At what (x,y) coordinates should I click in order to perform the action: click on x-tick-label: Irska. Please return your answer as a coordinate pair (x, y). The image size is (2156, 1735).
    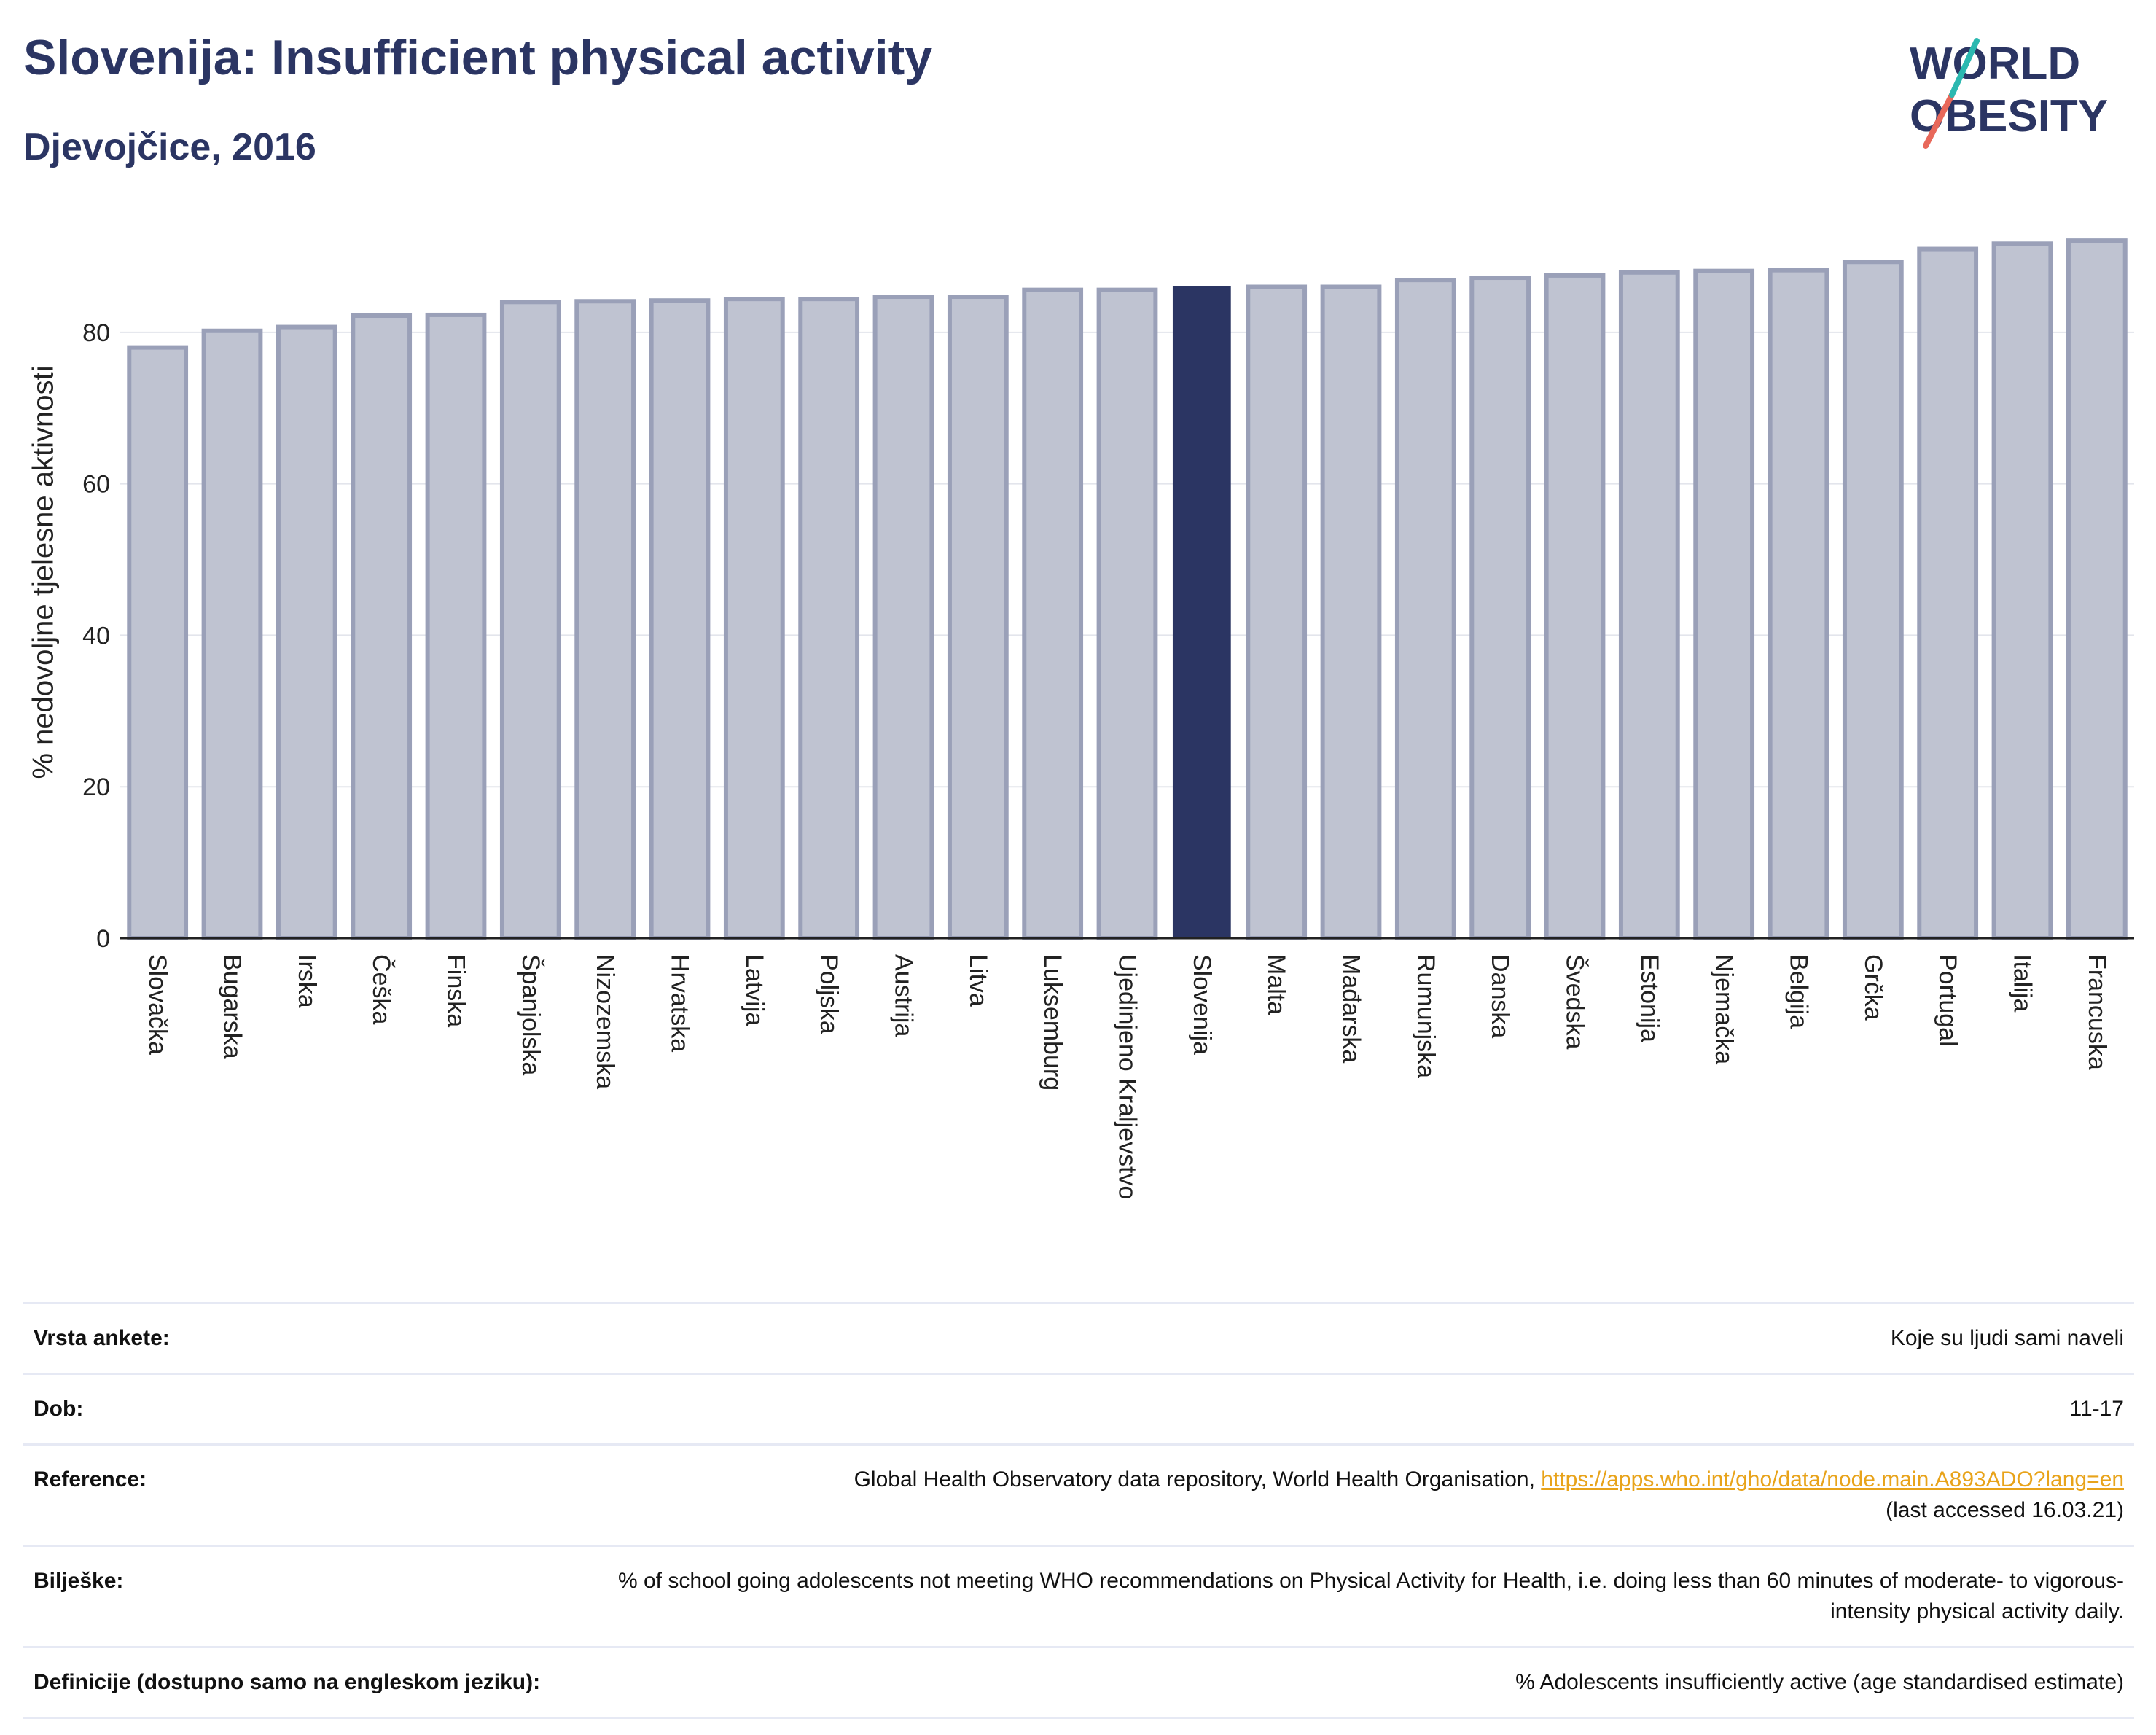
    Looking at the image, I should click on (307, 981).